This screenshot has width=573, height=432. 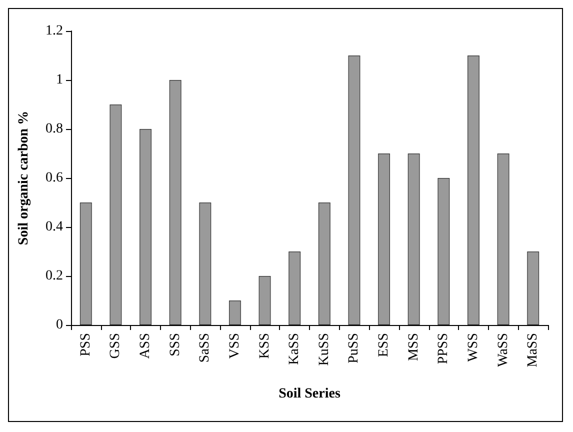 I want to click on y-tick-label: 0.4, so click(x=54, y=227).